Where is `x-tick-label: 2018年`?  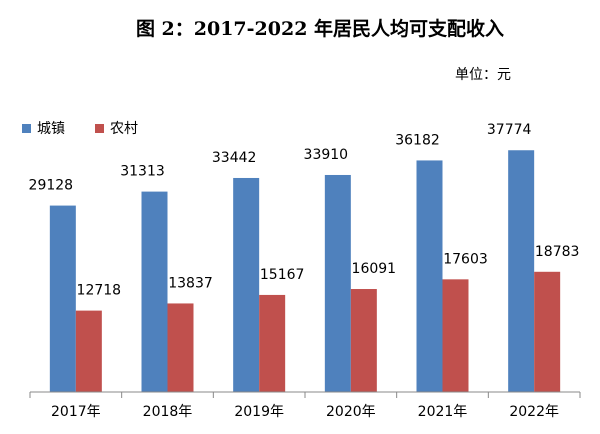 x-tick-label: 2018年 is located at coordinates (168, 412).